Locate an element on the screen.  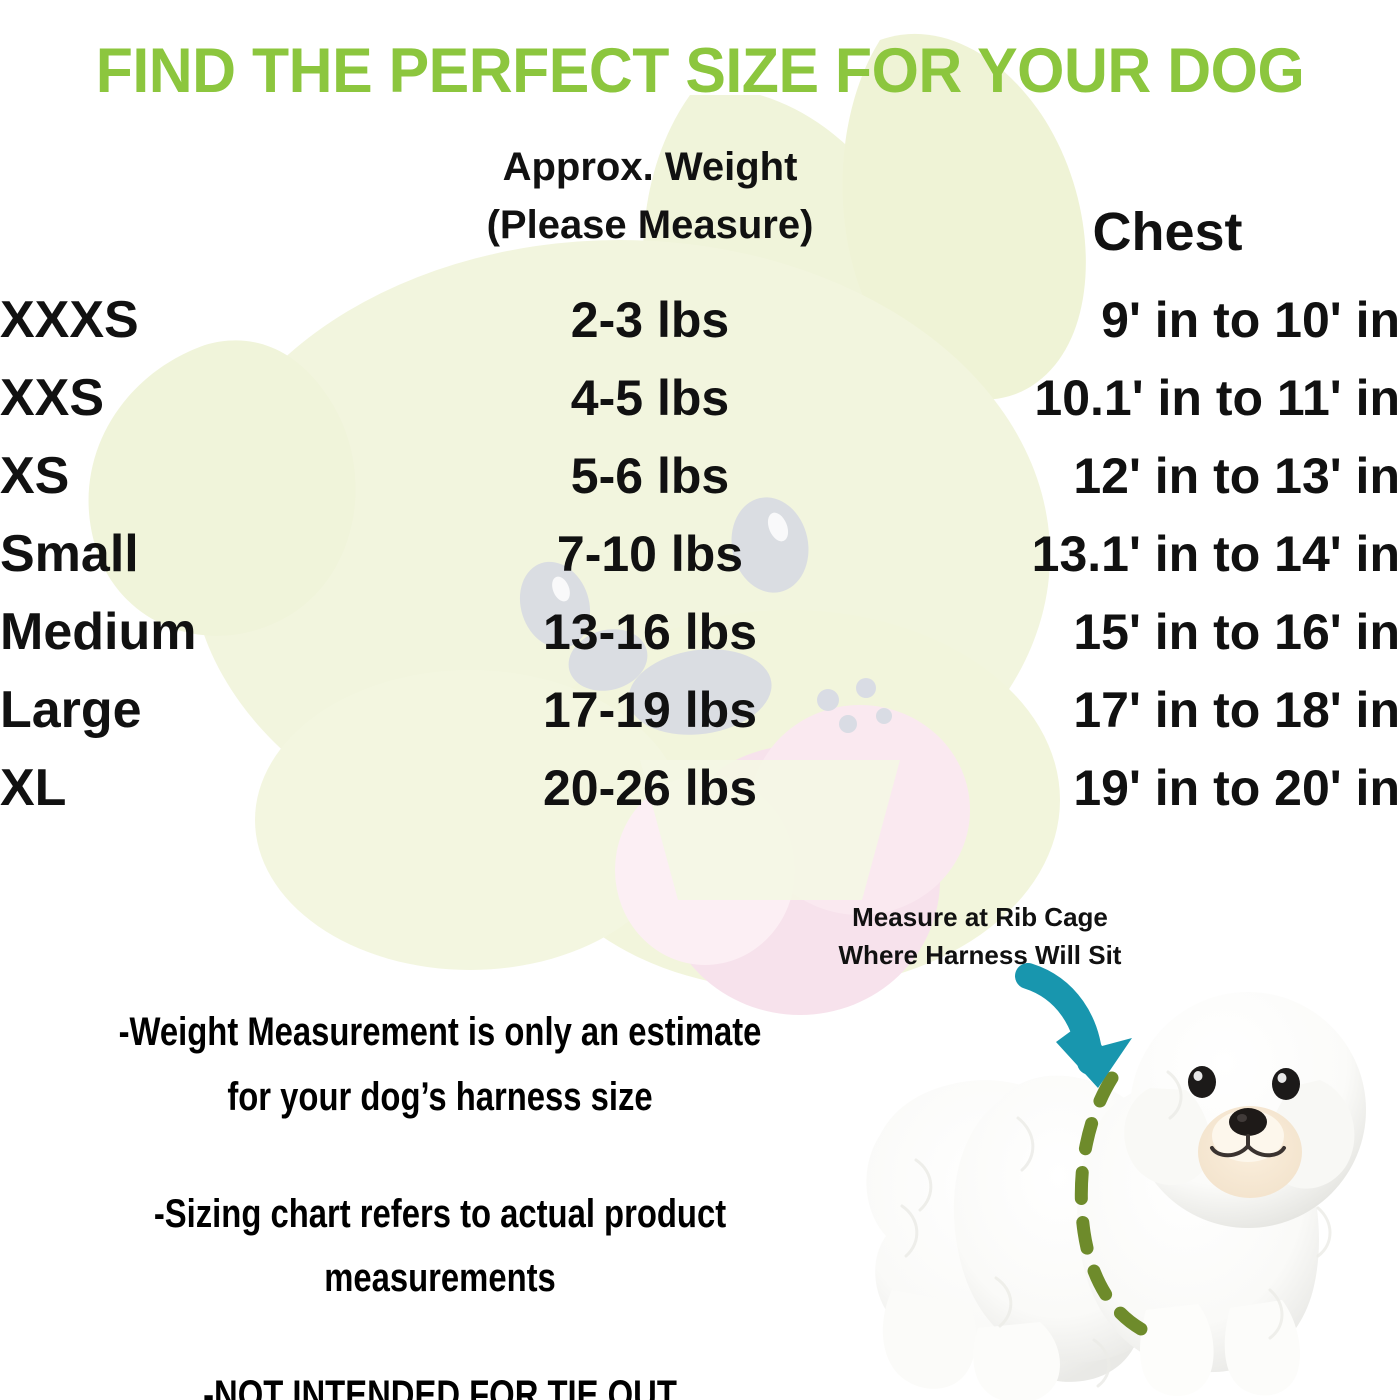
weight-value: 17-19 lbs is located at coordinates (649, 710).